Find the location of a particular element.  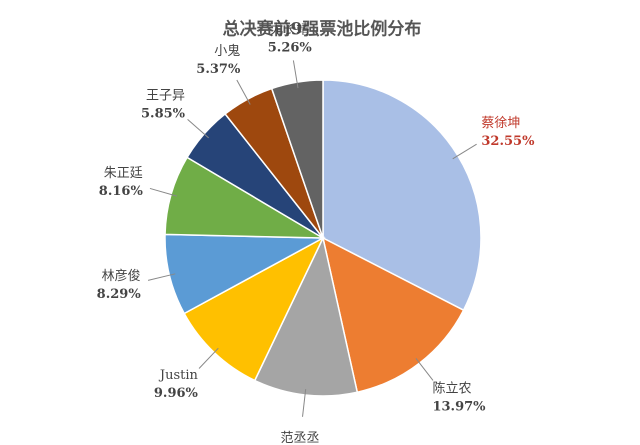

value-label: 5.85% is located at coordinates (163, 113).